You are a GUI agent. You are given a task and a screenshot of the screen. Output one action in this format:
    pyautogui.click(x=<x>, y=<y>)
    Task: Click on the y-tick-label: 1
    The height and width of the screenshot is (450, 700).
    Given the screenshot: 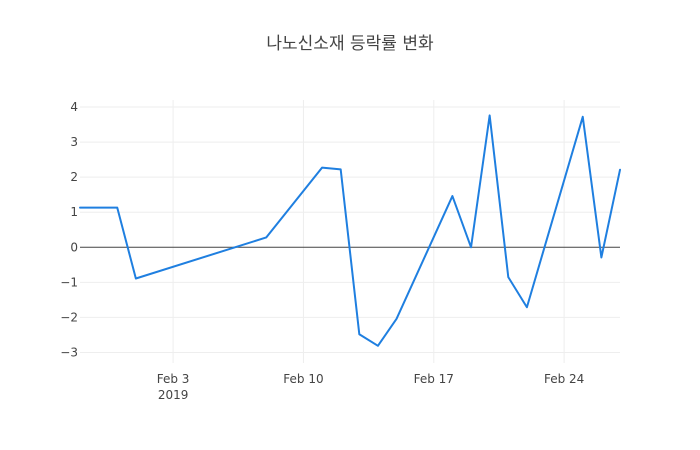 What is the action you would take?
    pyautogui.click(x=74, y=212)
    